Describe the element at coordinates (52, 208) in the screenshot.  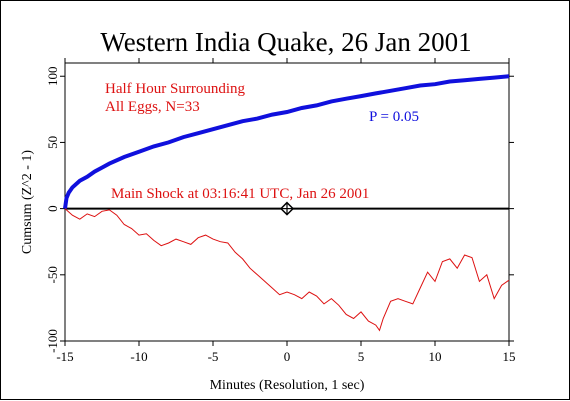
I see `y-tick-label: 0` at that location.